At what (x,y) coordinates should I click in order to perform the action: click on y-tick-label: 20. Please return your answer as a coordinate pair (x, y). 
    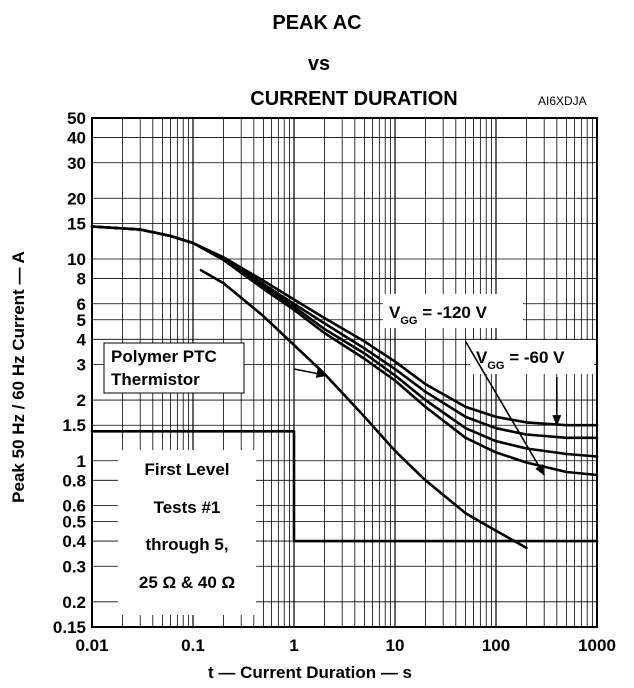
    Looking at the image, I should click on (76, 198).